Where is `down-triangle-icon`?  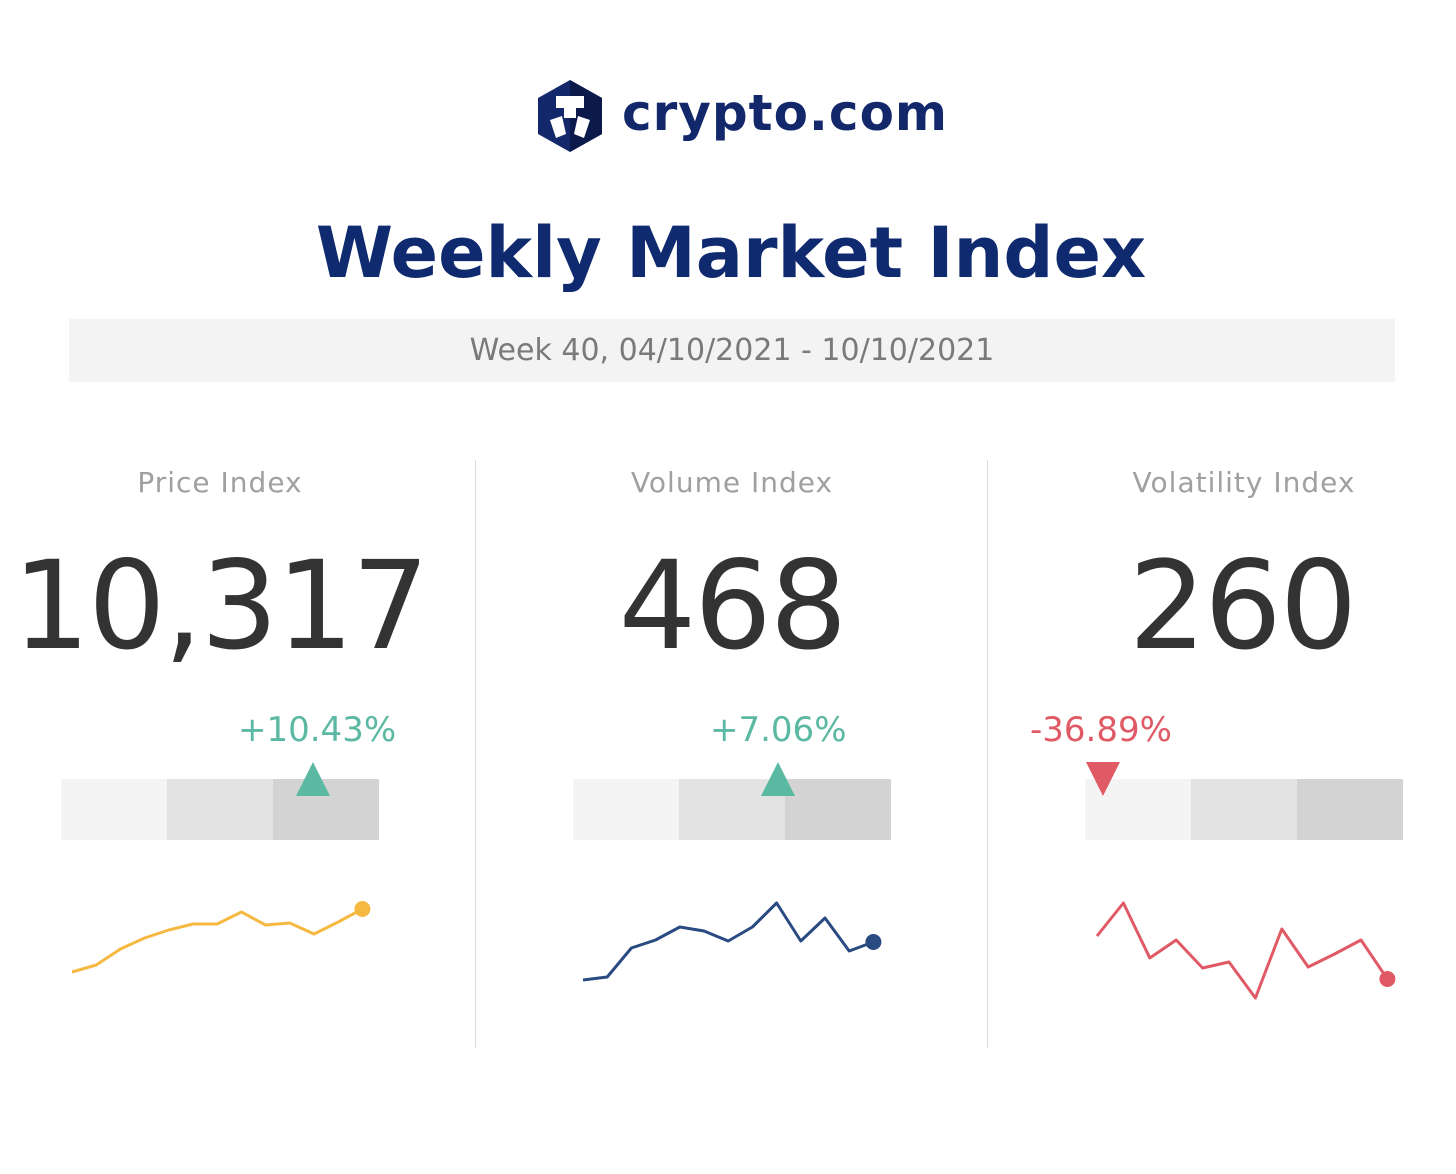
down-triangle-icon is located at coordinates (1103, 779).